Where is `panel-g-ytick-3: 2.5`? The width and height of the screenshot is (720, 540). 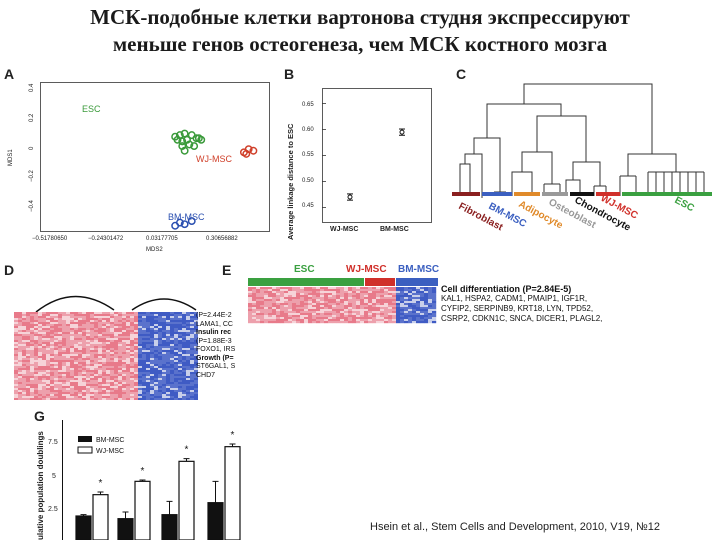
panel-g-ytick-3: 2.5 is located at coordinates (53, 509).